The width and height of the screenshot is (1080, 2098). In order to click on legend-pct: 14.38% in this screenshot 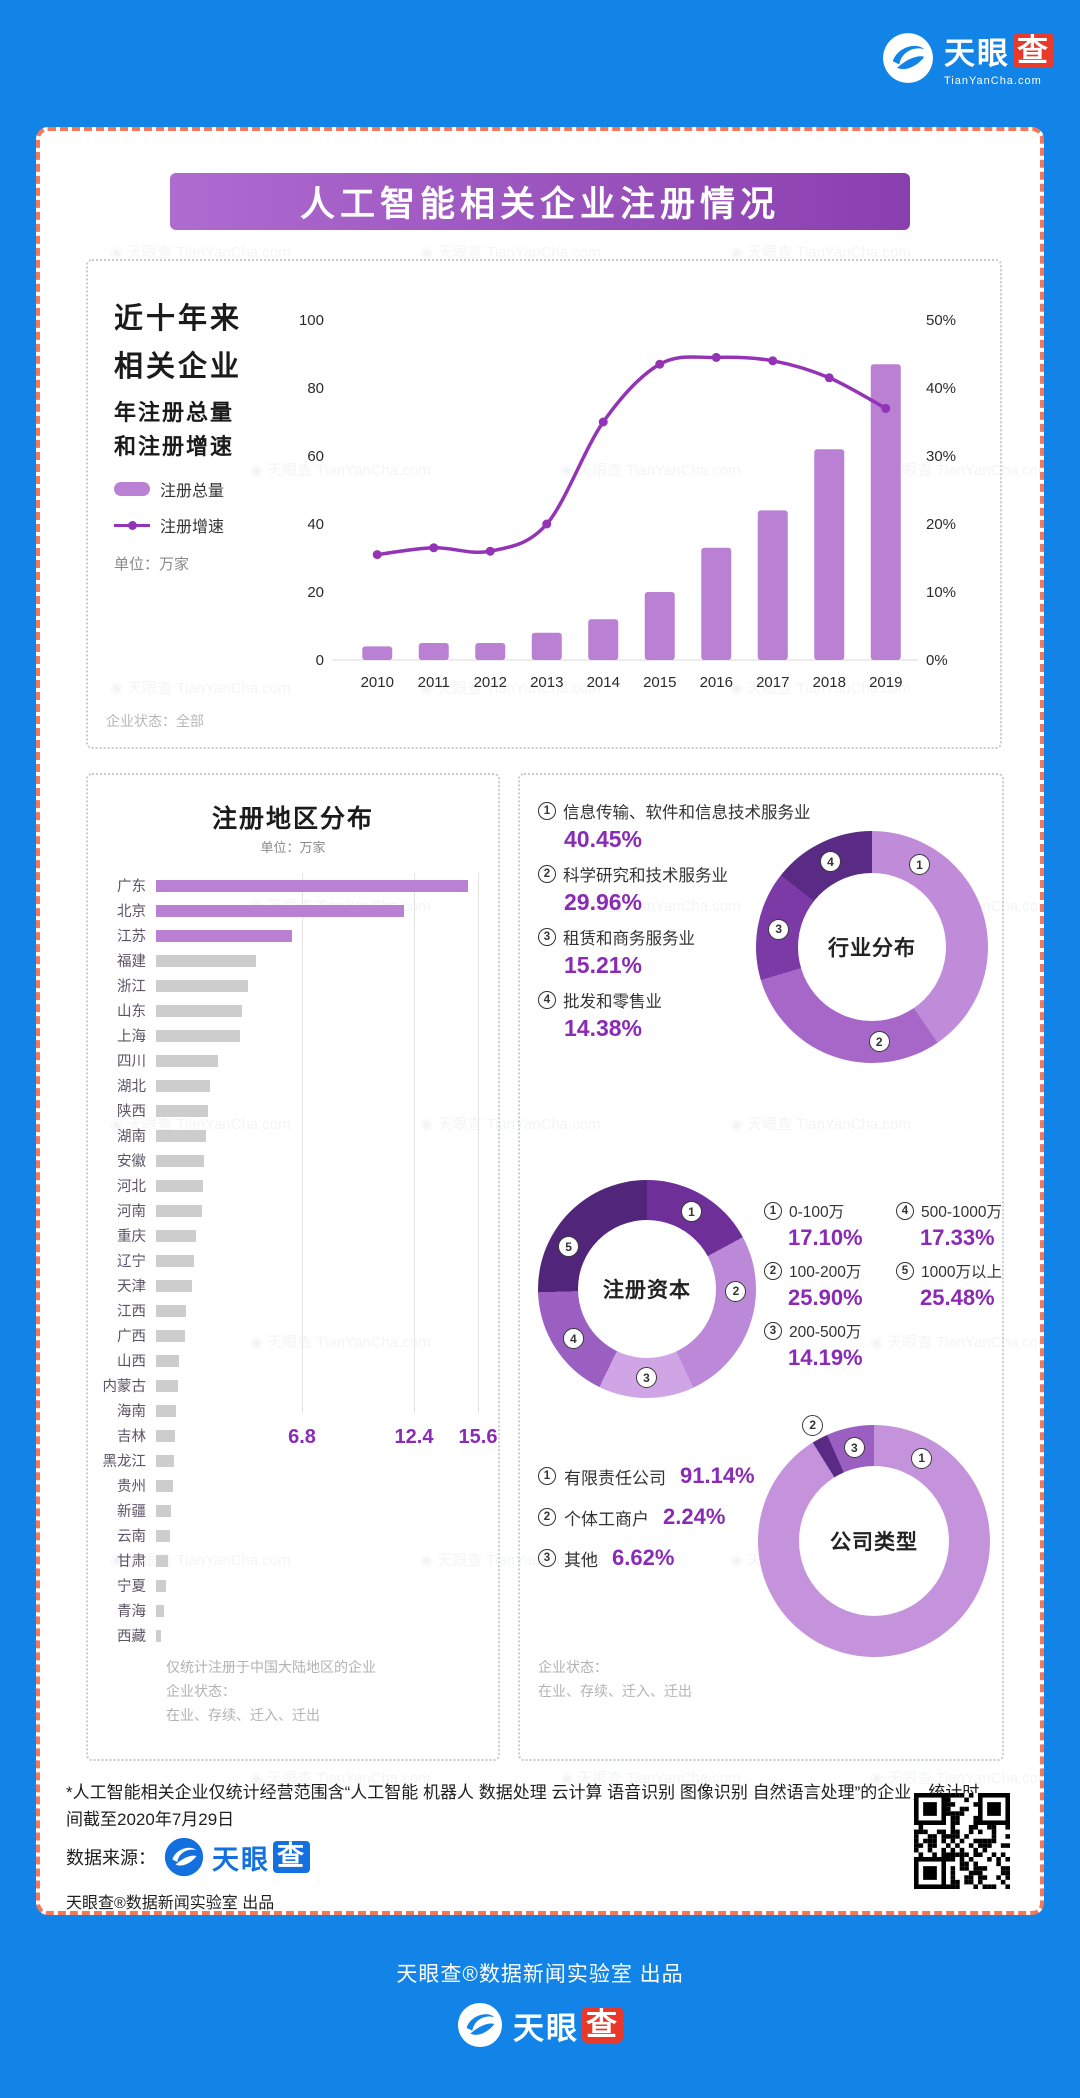, I will do `click(603, 1028)`.